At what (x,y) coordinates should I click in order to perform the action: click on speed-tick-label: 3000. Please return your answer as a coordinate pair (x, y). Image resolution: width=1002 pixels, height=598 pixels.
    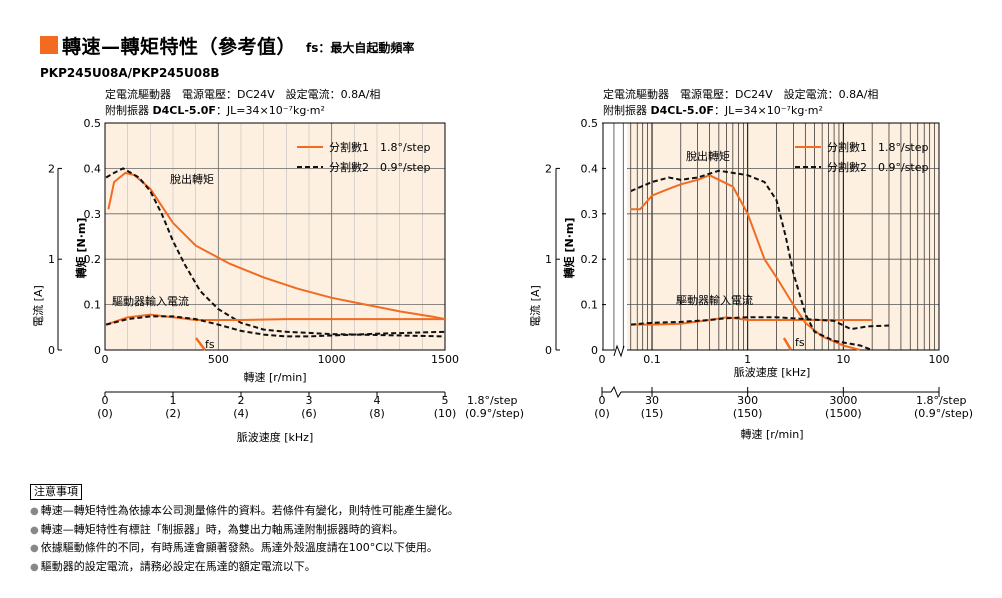
    Looking at the image, I should click on (843, 400).